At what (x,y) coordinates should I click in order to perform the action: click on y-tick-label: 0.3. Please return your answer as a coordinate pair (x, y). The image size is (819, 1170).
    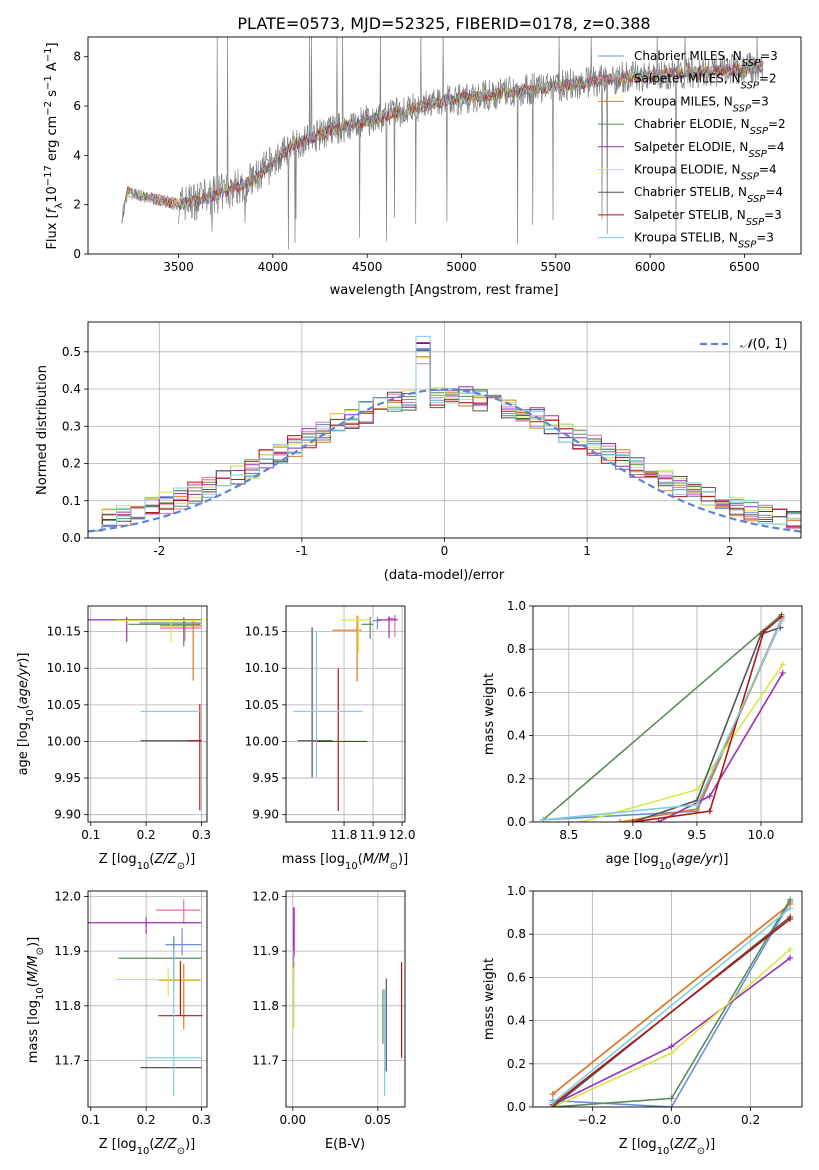
    Looking at the image, I should click on (71, 426).